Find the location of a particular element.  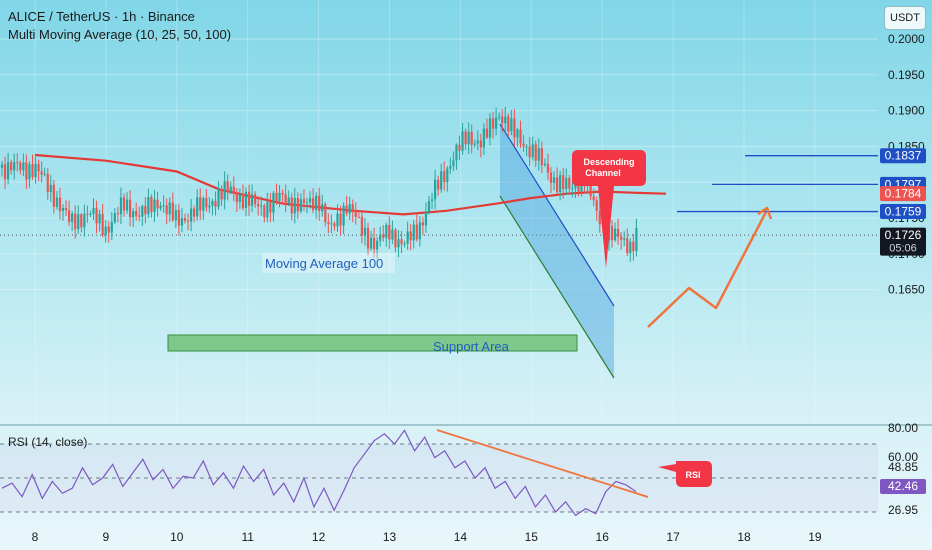

ma-label: Moving Average 100 is located at coordinates (324, 263).